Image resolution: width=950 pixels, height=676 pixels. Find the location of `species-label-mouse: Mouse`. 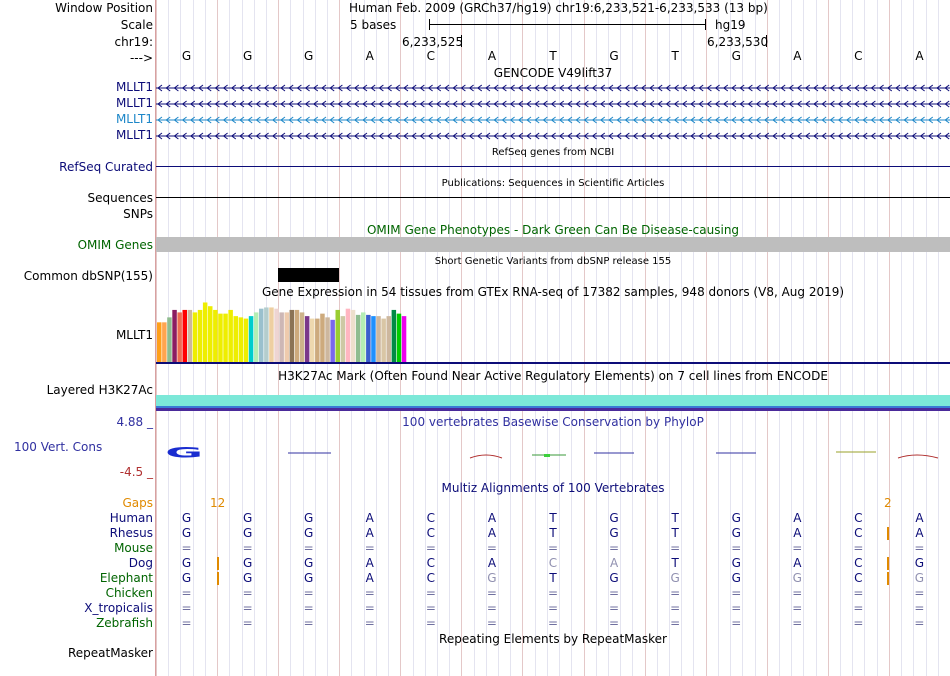

species-label-mouse: Mouse is located at coordinates (133, 548).